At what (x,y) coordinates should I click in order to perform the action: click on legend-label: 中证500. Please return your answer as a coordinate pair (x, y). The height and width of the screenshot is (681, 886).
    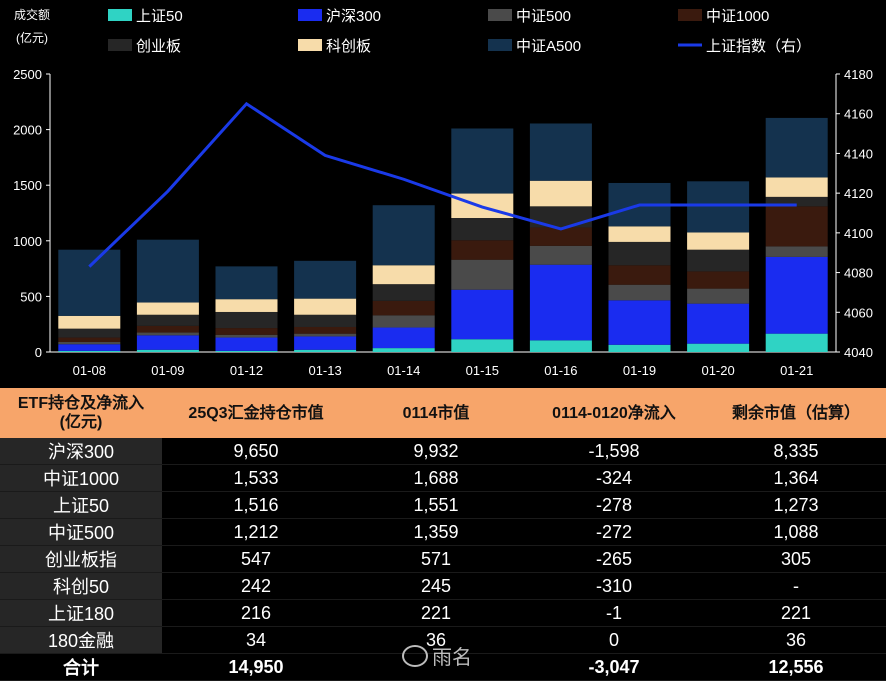
    Looking at the image, I should click on (543, 16).